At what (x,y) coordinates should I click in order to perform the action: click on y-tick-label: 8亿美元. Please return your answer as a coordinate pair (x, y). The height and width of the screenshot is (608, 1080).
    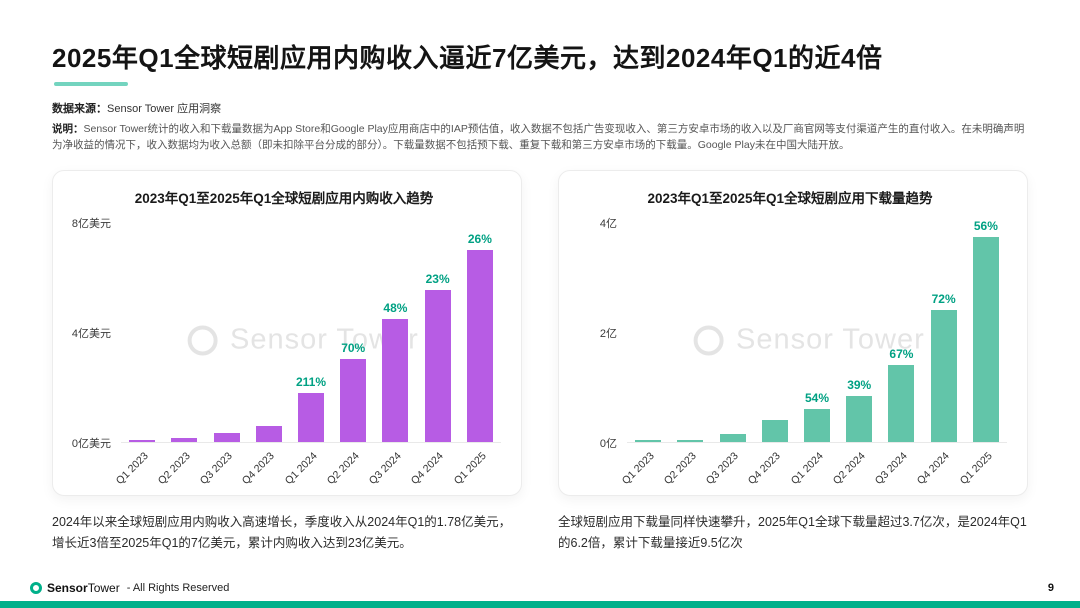
    Looking at the image, I should click on (91, 223).